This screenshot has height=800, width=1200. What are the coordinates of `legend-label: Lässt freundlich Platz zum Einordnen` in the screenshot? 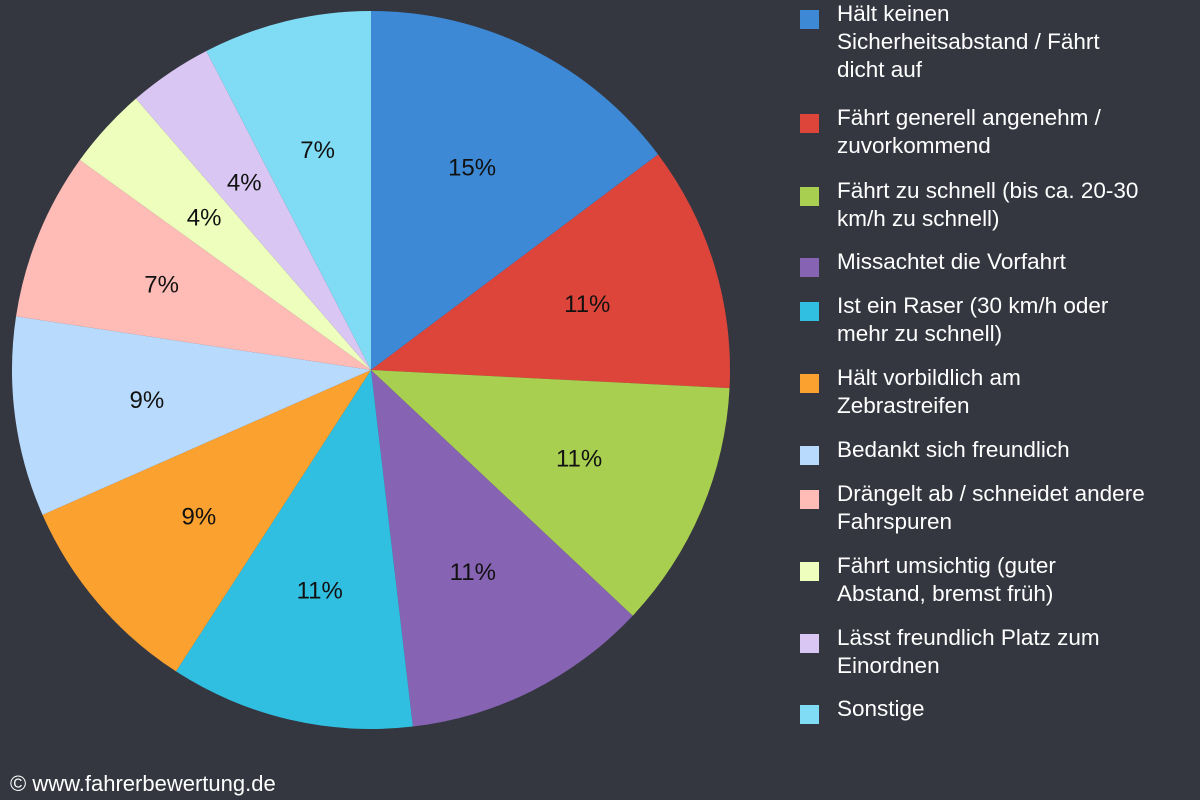 It's located at (968, 651).